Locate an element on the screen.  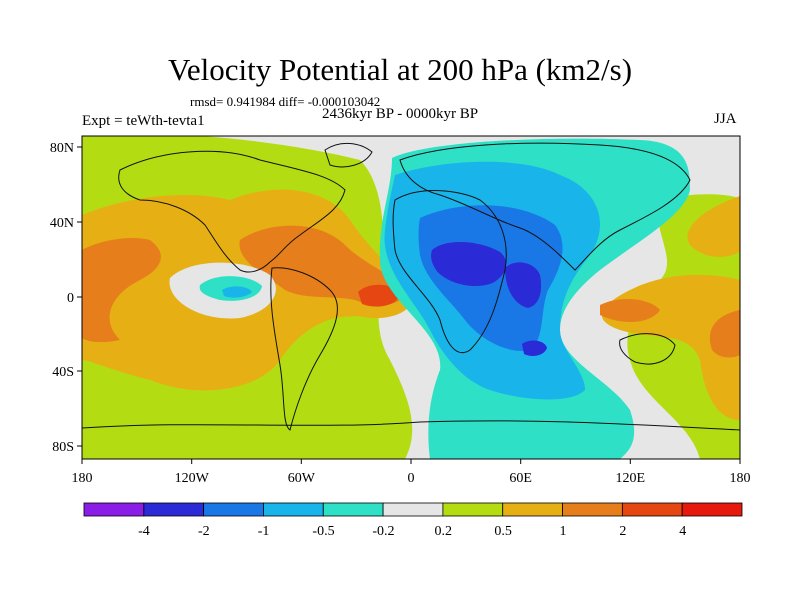
season-label: JJA is located at coordinates (725, 119).